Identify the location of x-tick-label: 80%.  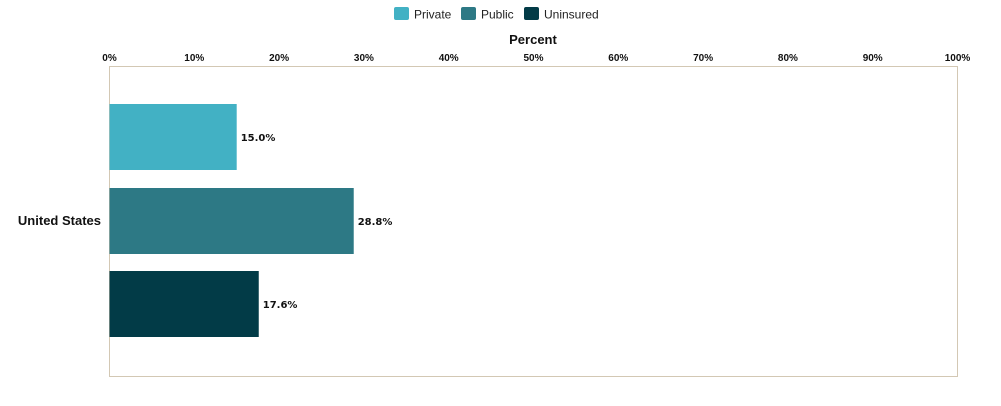
(788, 58).